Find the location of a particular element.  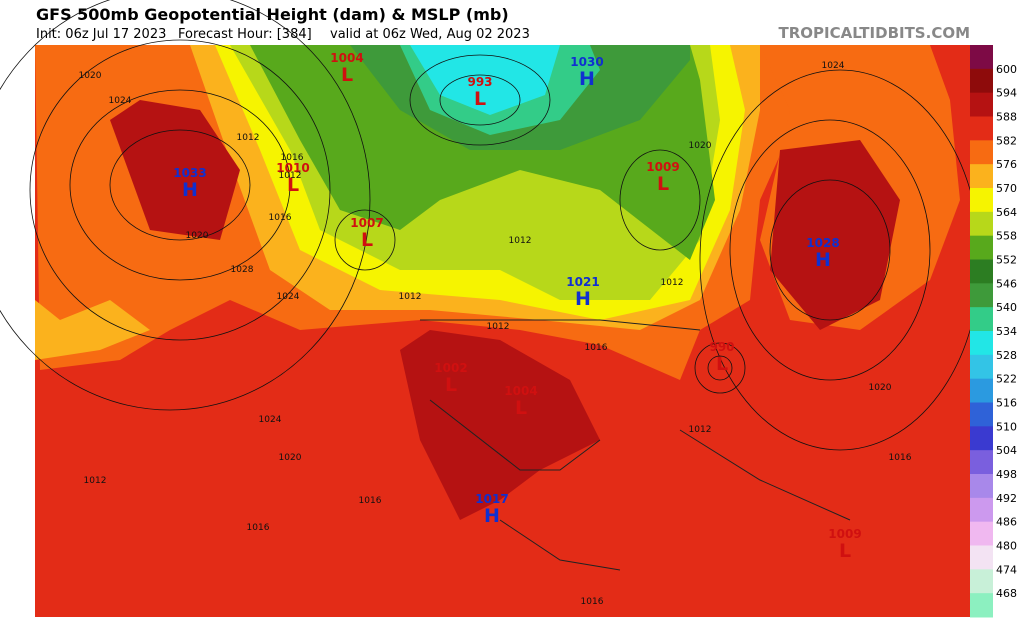

colorbar-label: 468 is located at coordinates (1006, 593).